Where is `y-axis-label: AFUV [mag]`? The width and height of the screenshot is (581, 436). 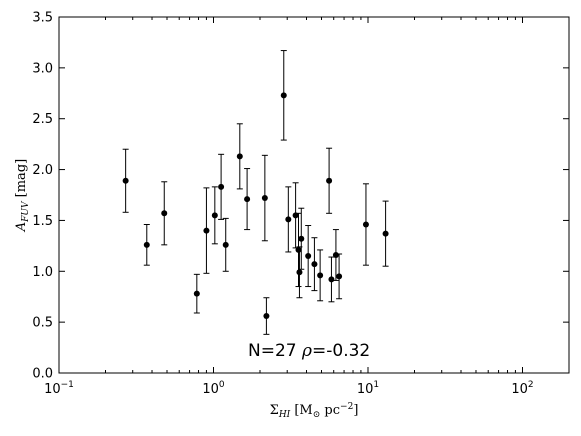
y-axis-label: AFUV [mag] is located at coordinates (22, 195).